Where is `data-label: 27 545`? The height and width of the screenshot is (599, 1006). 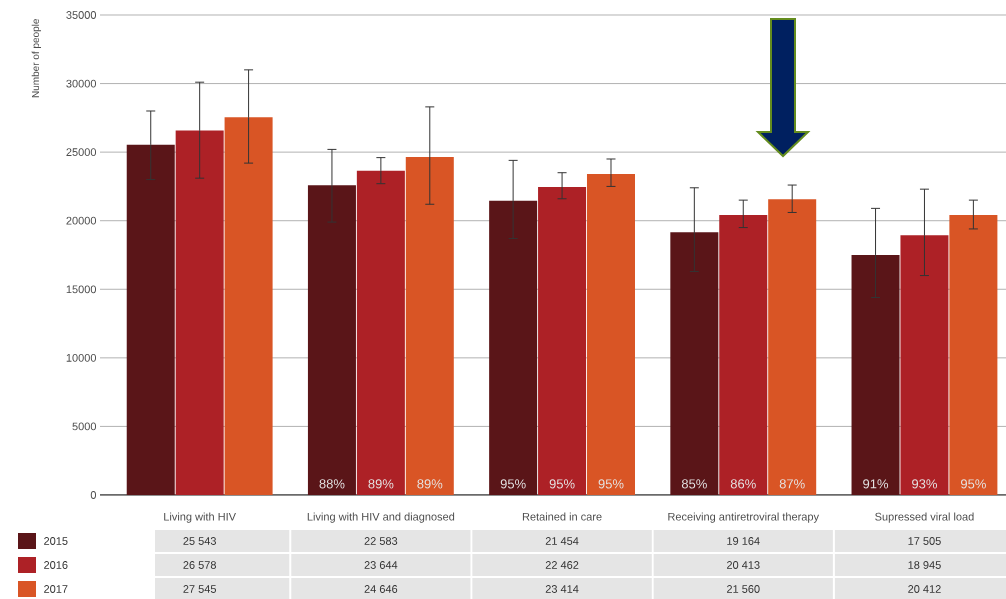 data-label: 27 545 is located at coordinates (199, 589).